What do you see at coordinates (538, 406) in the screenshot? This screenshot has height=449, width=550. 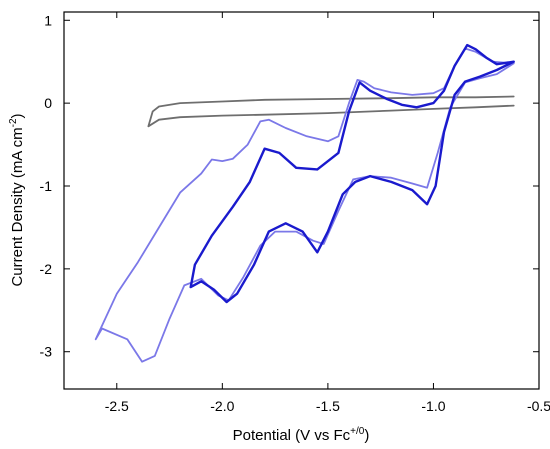 I see `x-tick-label: -0.5` at bounding box center [538, 406].